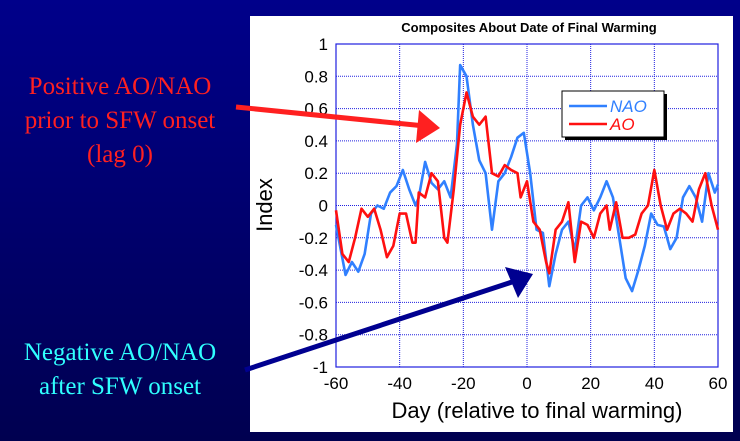 Image resolution: width=740 pixels, height=441 pixels. Describe the element at coordinates (119, 386) in the screenshot. I see `negative-line-2: after SFW onset` at that location.